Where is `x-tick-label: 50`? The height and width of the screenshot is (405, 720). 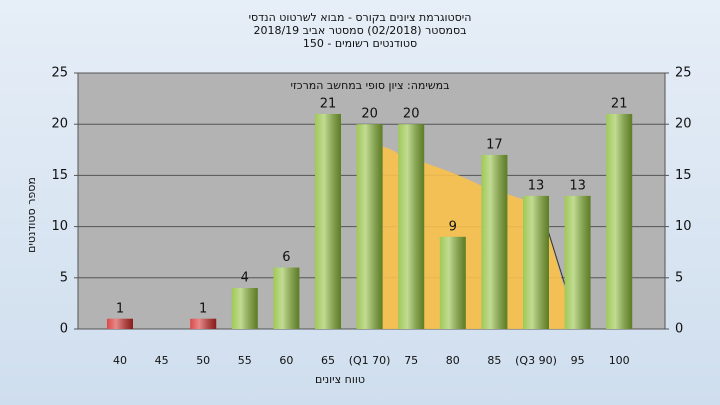
x-tick-label: 50 is located at coordinates (203, 360).